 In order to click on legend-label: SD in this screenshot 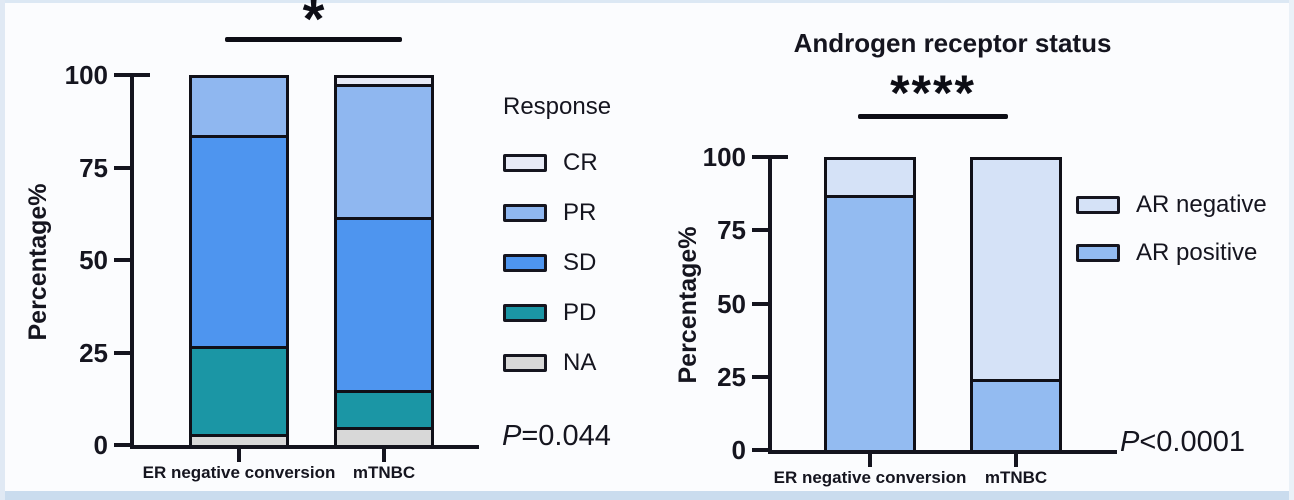, I will do `click(580, 262)`.